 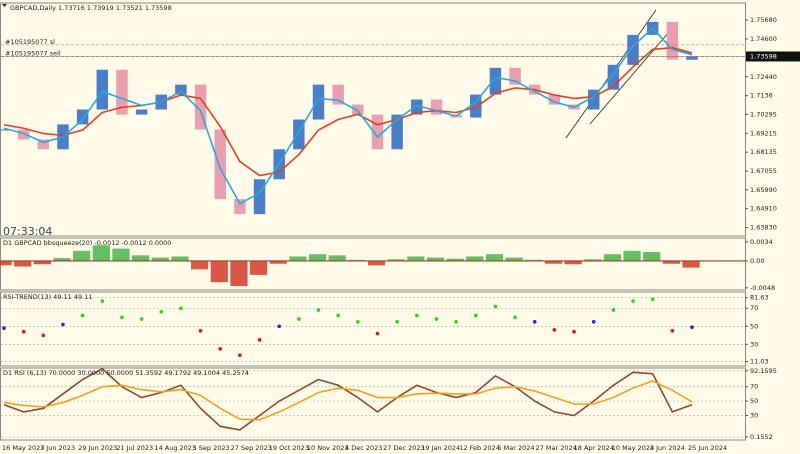 I want to click on y-tick-label: 1.7136, so click(x=761, y=96).